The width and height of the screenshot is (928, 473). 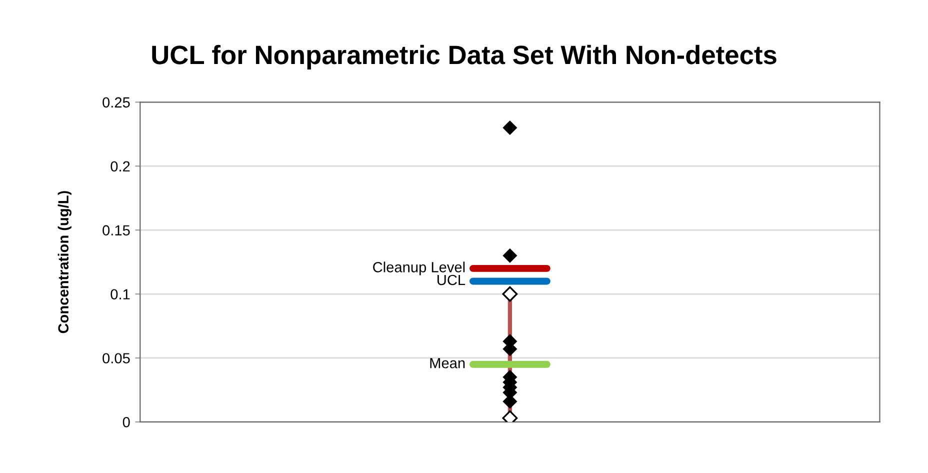 I want to click on chart-title: UCL for Nonparametric Data Set With Non-detects, so click(x=464, y=57).